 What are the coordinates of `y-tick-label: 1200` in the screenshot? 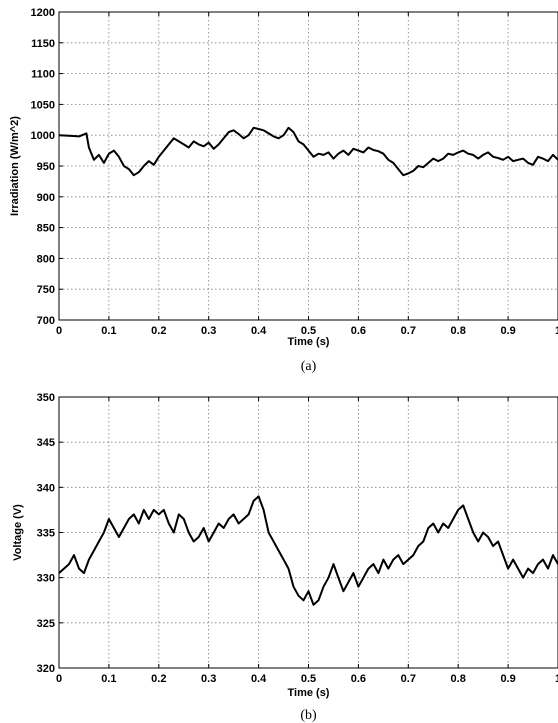 It's located at (43, 13).